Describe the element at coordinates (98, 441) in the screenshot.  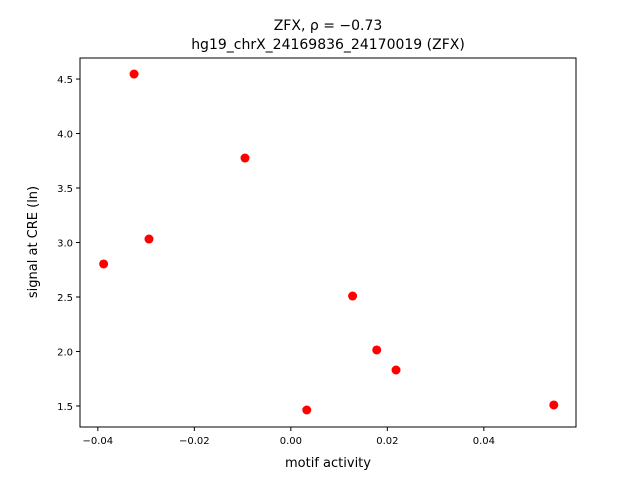
I see `x-tick-label: −0.04` at that location.